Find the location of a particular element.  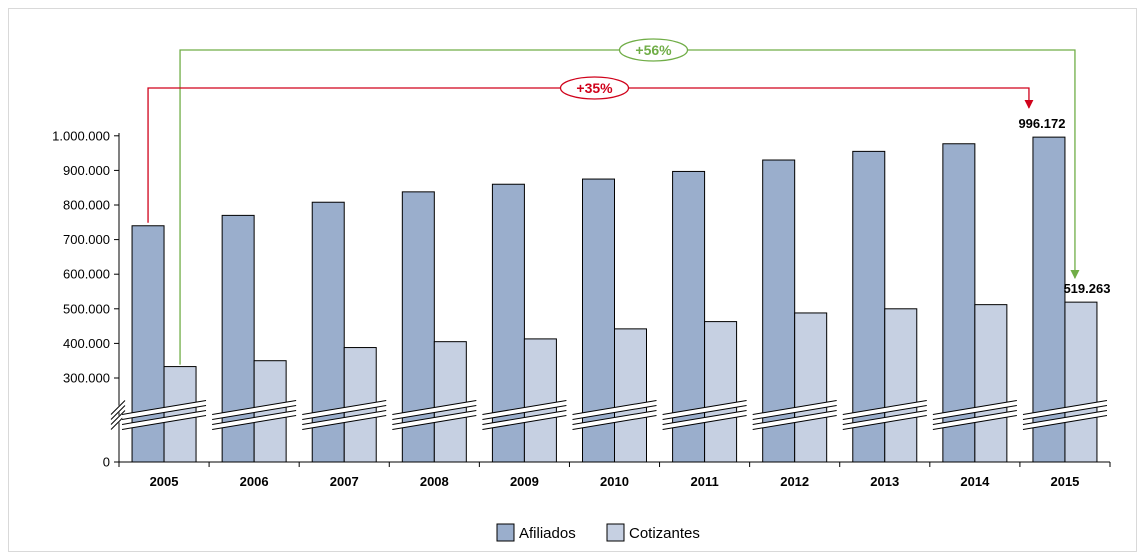

axis-breaks-layer is located at coordinates (608, 415).